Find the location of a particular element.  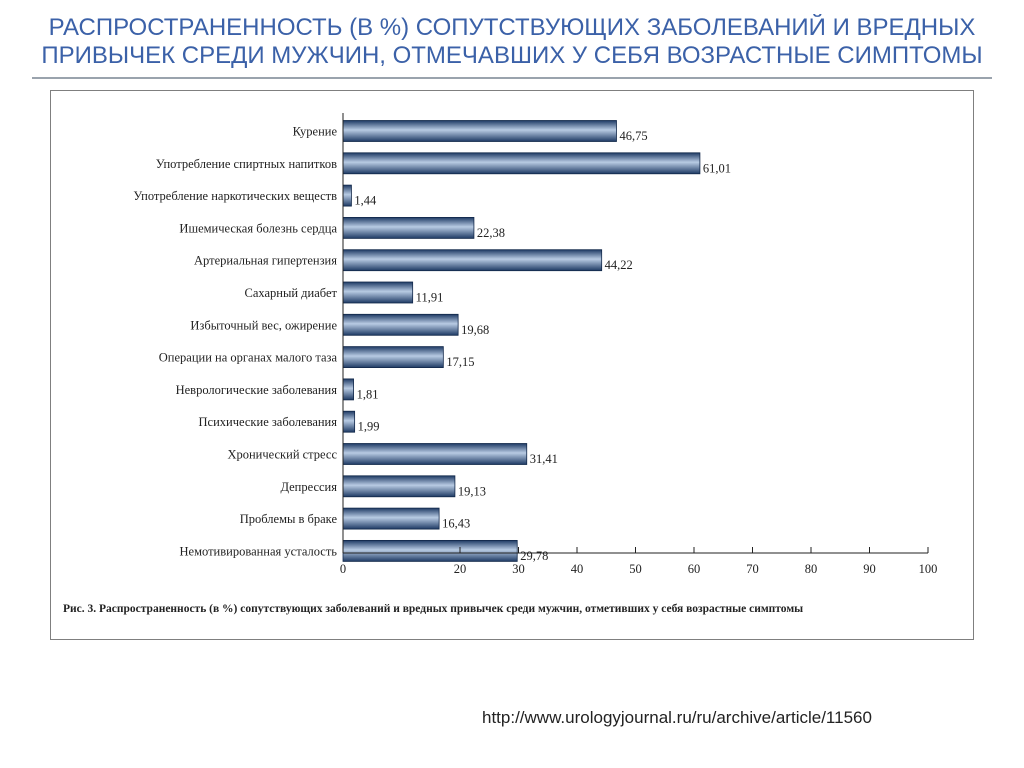

category-label: Хронический стресс is located at coordinates (282, 455).